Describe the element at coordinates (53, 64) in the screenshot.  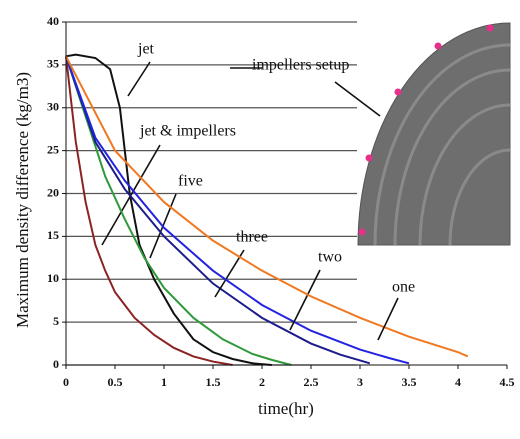
I see `y-tick-label: 35` at that location.